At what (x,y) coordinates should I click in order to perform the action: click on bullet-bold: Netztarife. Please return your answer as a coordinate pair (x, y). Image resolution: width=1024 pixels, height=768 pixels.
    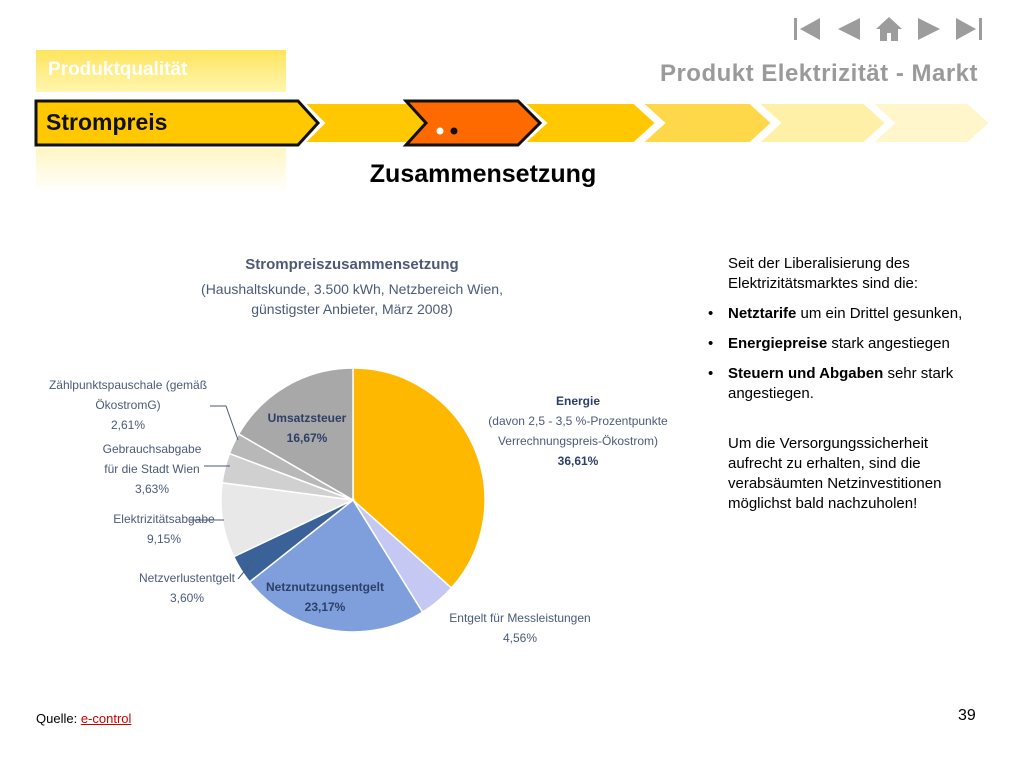
    Looking at the image, I should click on (762, 313).